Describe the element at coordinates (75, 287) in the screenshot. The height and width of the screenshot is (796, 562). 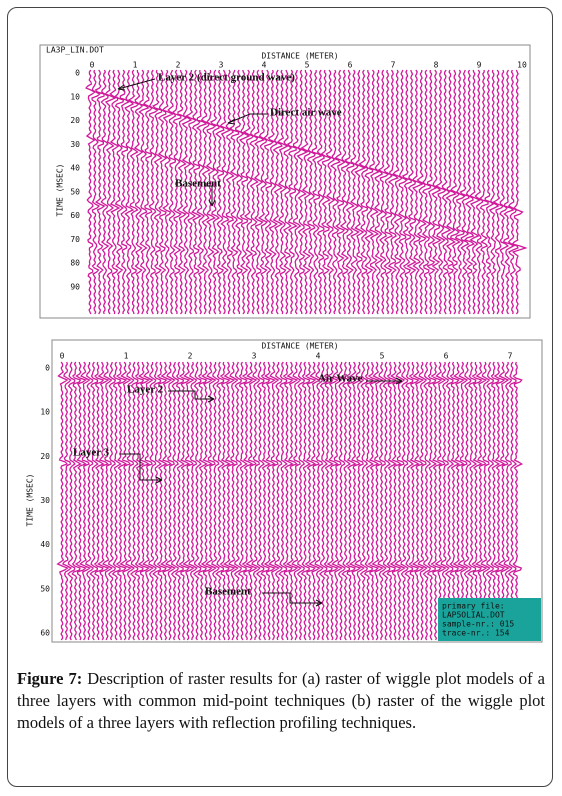
I see `y-tick-label: 90` at that location.